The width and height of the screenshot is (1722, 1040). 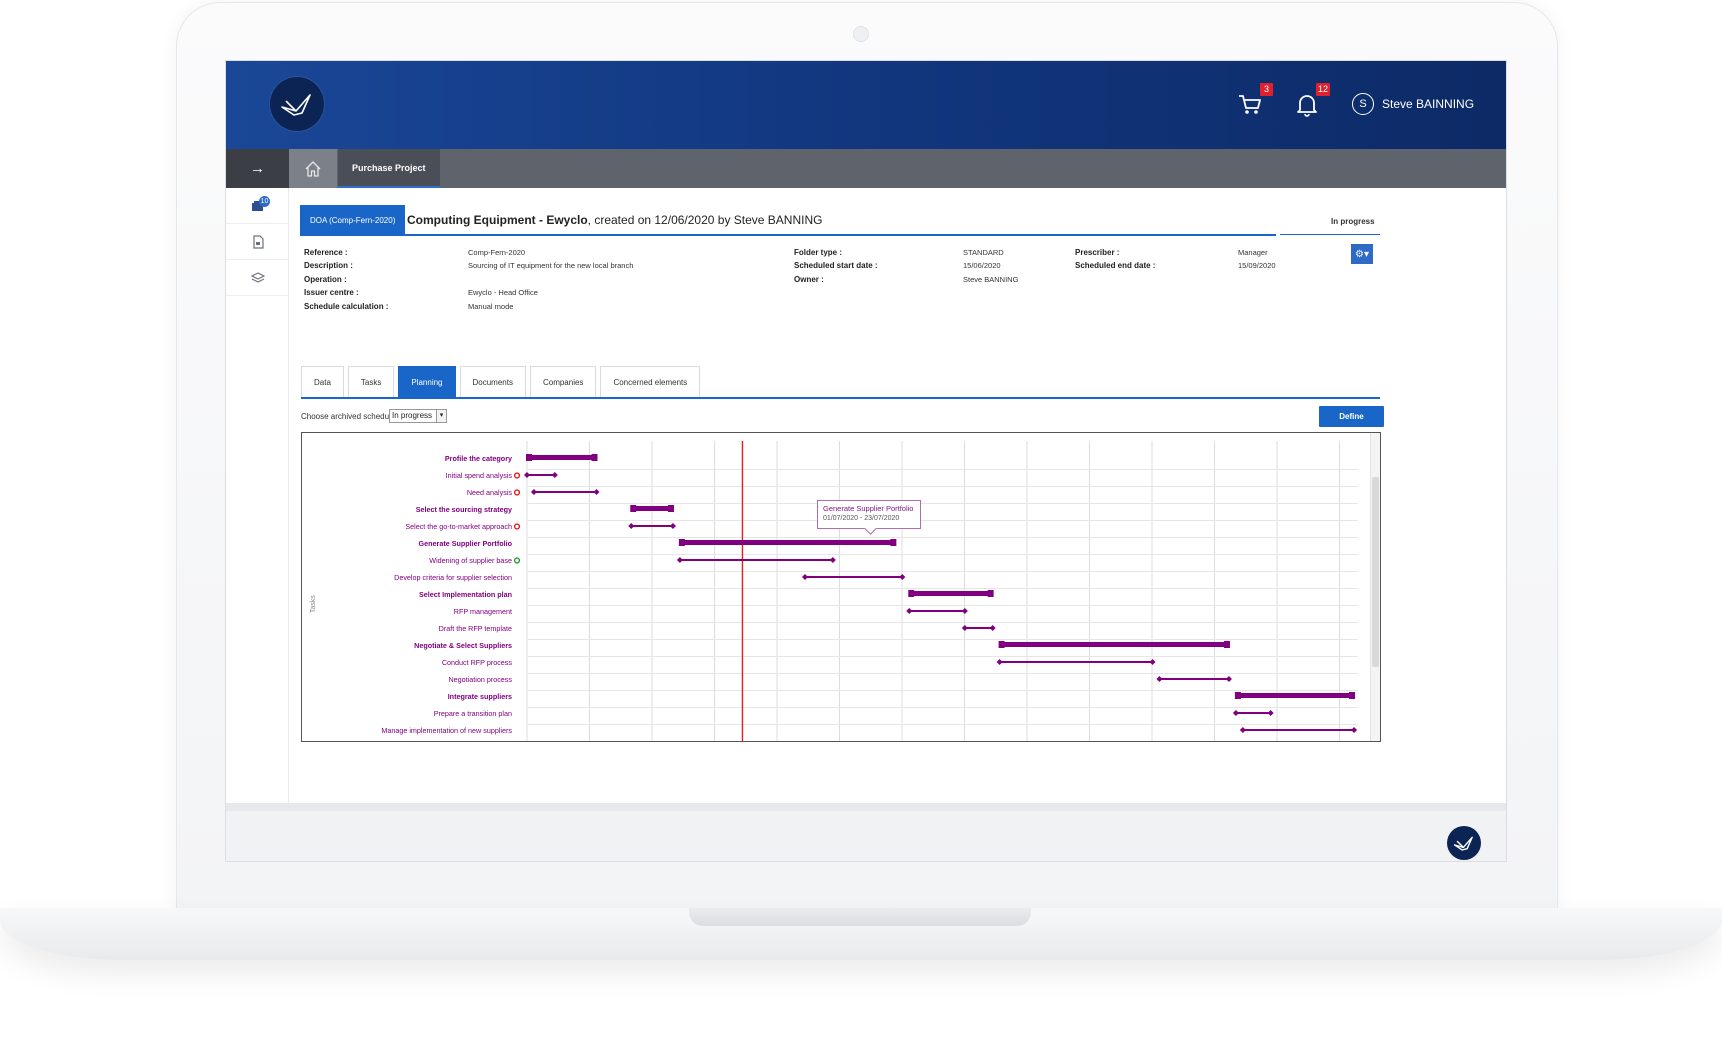 I want to click on tab-planning: Planning, so click(x=427, y=381).